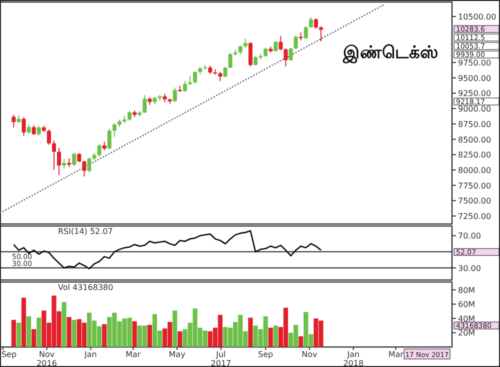  I want to click on x-tick-label: May, so click(177, 354).